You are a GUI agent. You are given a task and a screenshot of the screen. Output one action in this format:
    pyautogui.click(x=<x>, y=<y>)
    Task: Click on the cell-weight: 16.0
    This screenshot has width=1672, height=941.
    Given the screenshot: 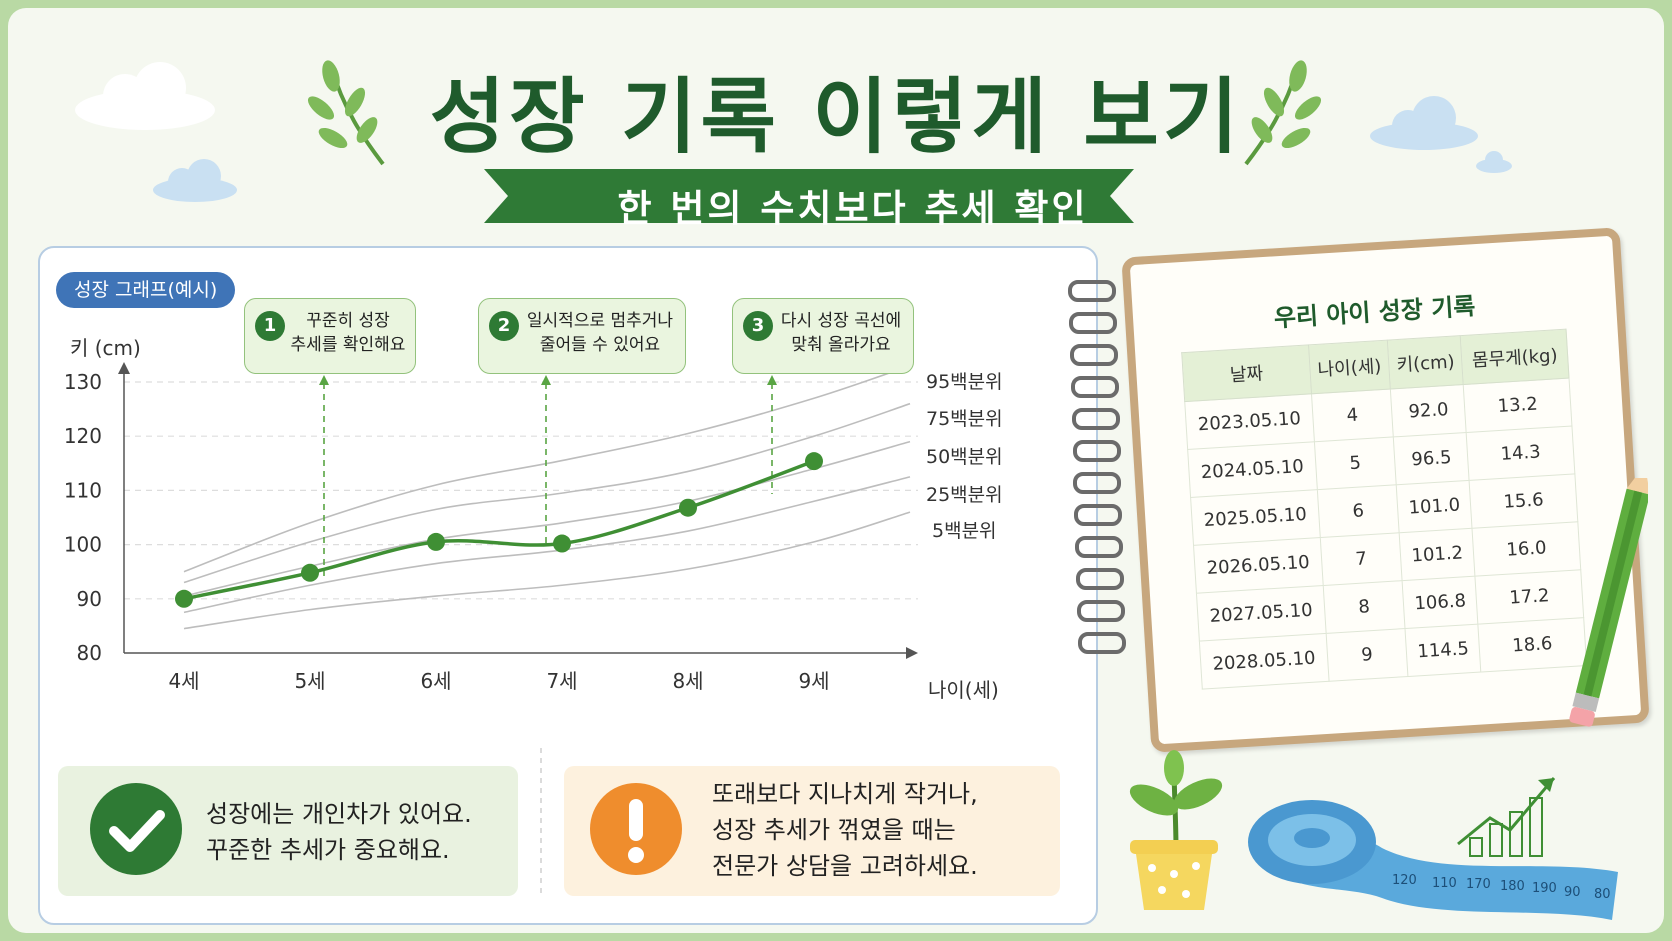 What is the action you would take?
    pyautogui.click(x=1526, y=549)
    